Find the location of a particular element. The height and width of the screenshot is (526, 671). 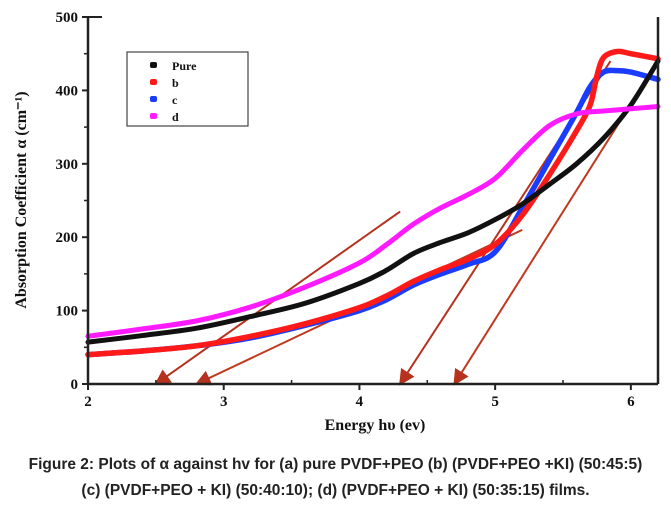

y-tick-label: 200 is located at coordinates (67, 238).